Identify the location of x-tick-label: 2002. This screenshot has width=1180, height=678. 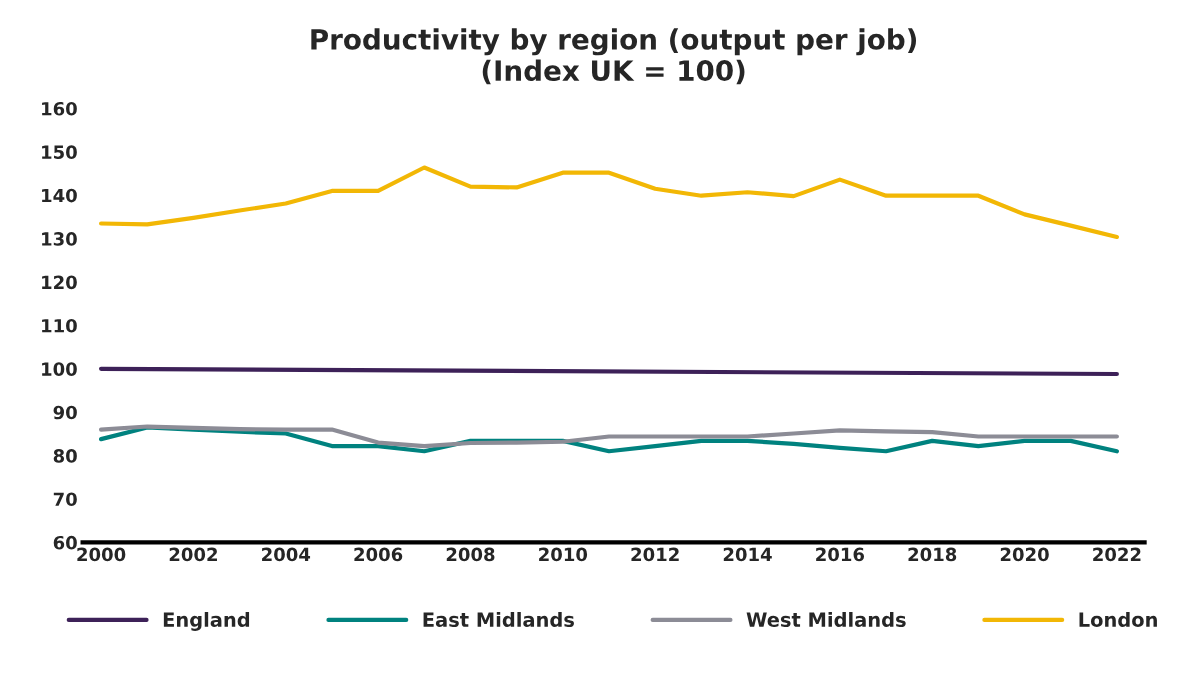
(193, 554).